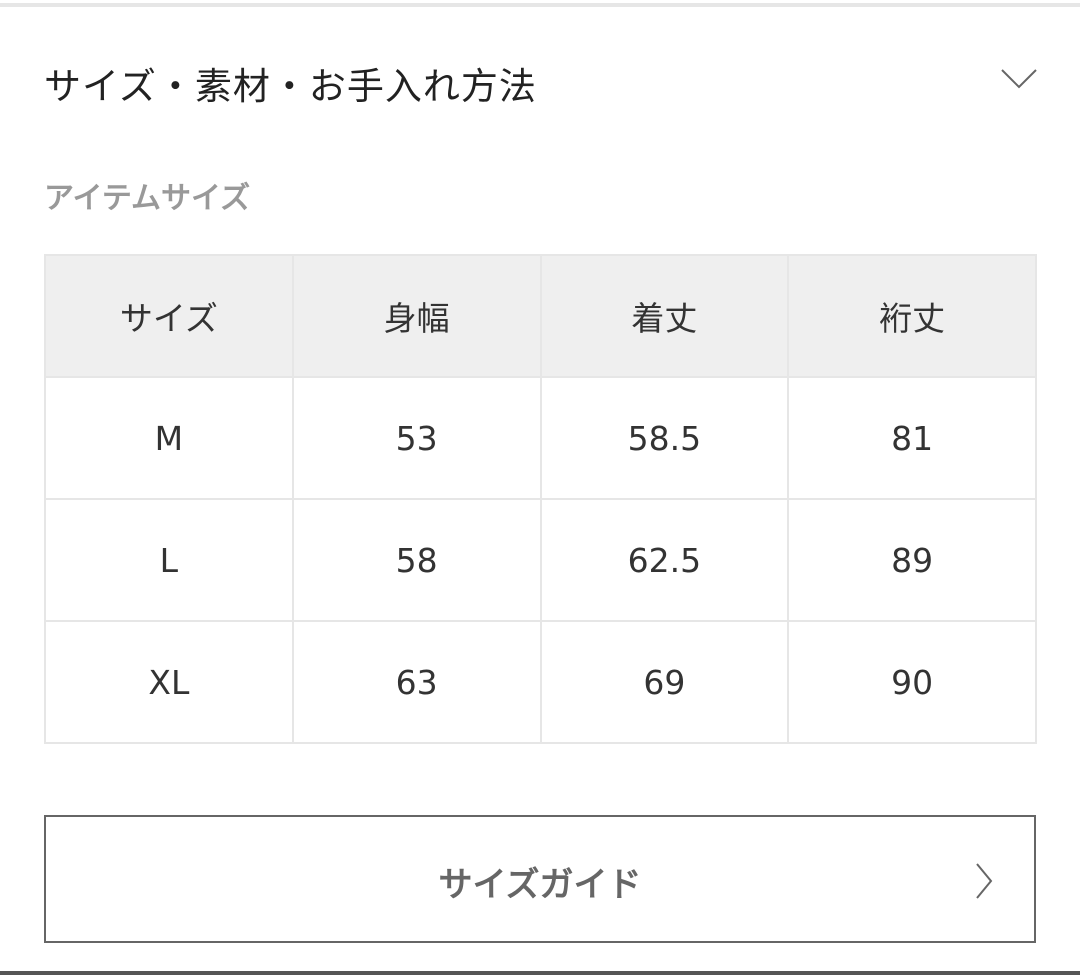 The width and height of the screenshot is (1080, 975). Describe the element at coordinates (169, 438) in the screenshot. I see `cell: M` at that location.